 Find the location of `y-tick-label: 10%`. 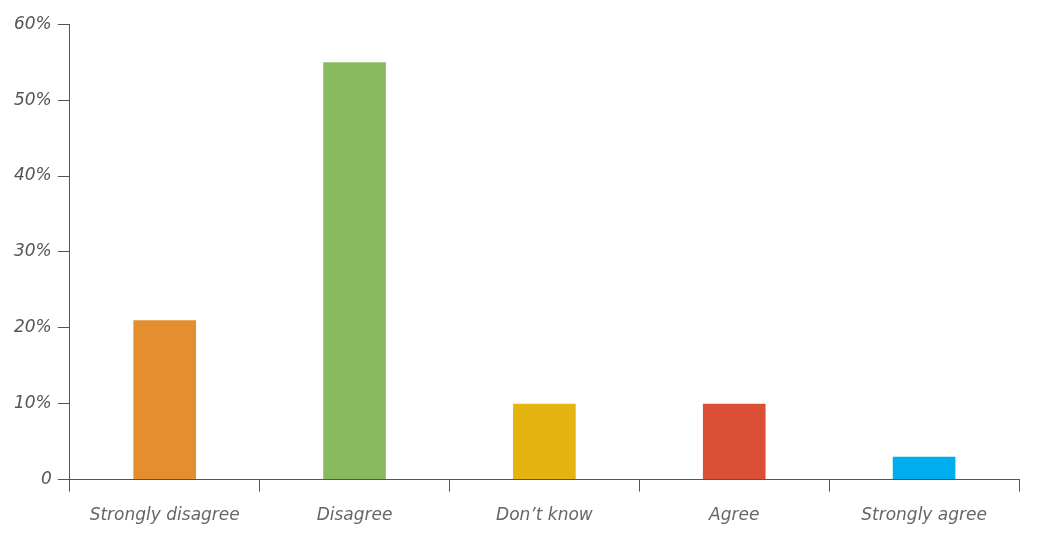

y-tick-label: 10% is located at coordinates (32, 402).